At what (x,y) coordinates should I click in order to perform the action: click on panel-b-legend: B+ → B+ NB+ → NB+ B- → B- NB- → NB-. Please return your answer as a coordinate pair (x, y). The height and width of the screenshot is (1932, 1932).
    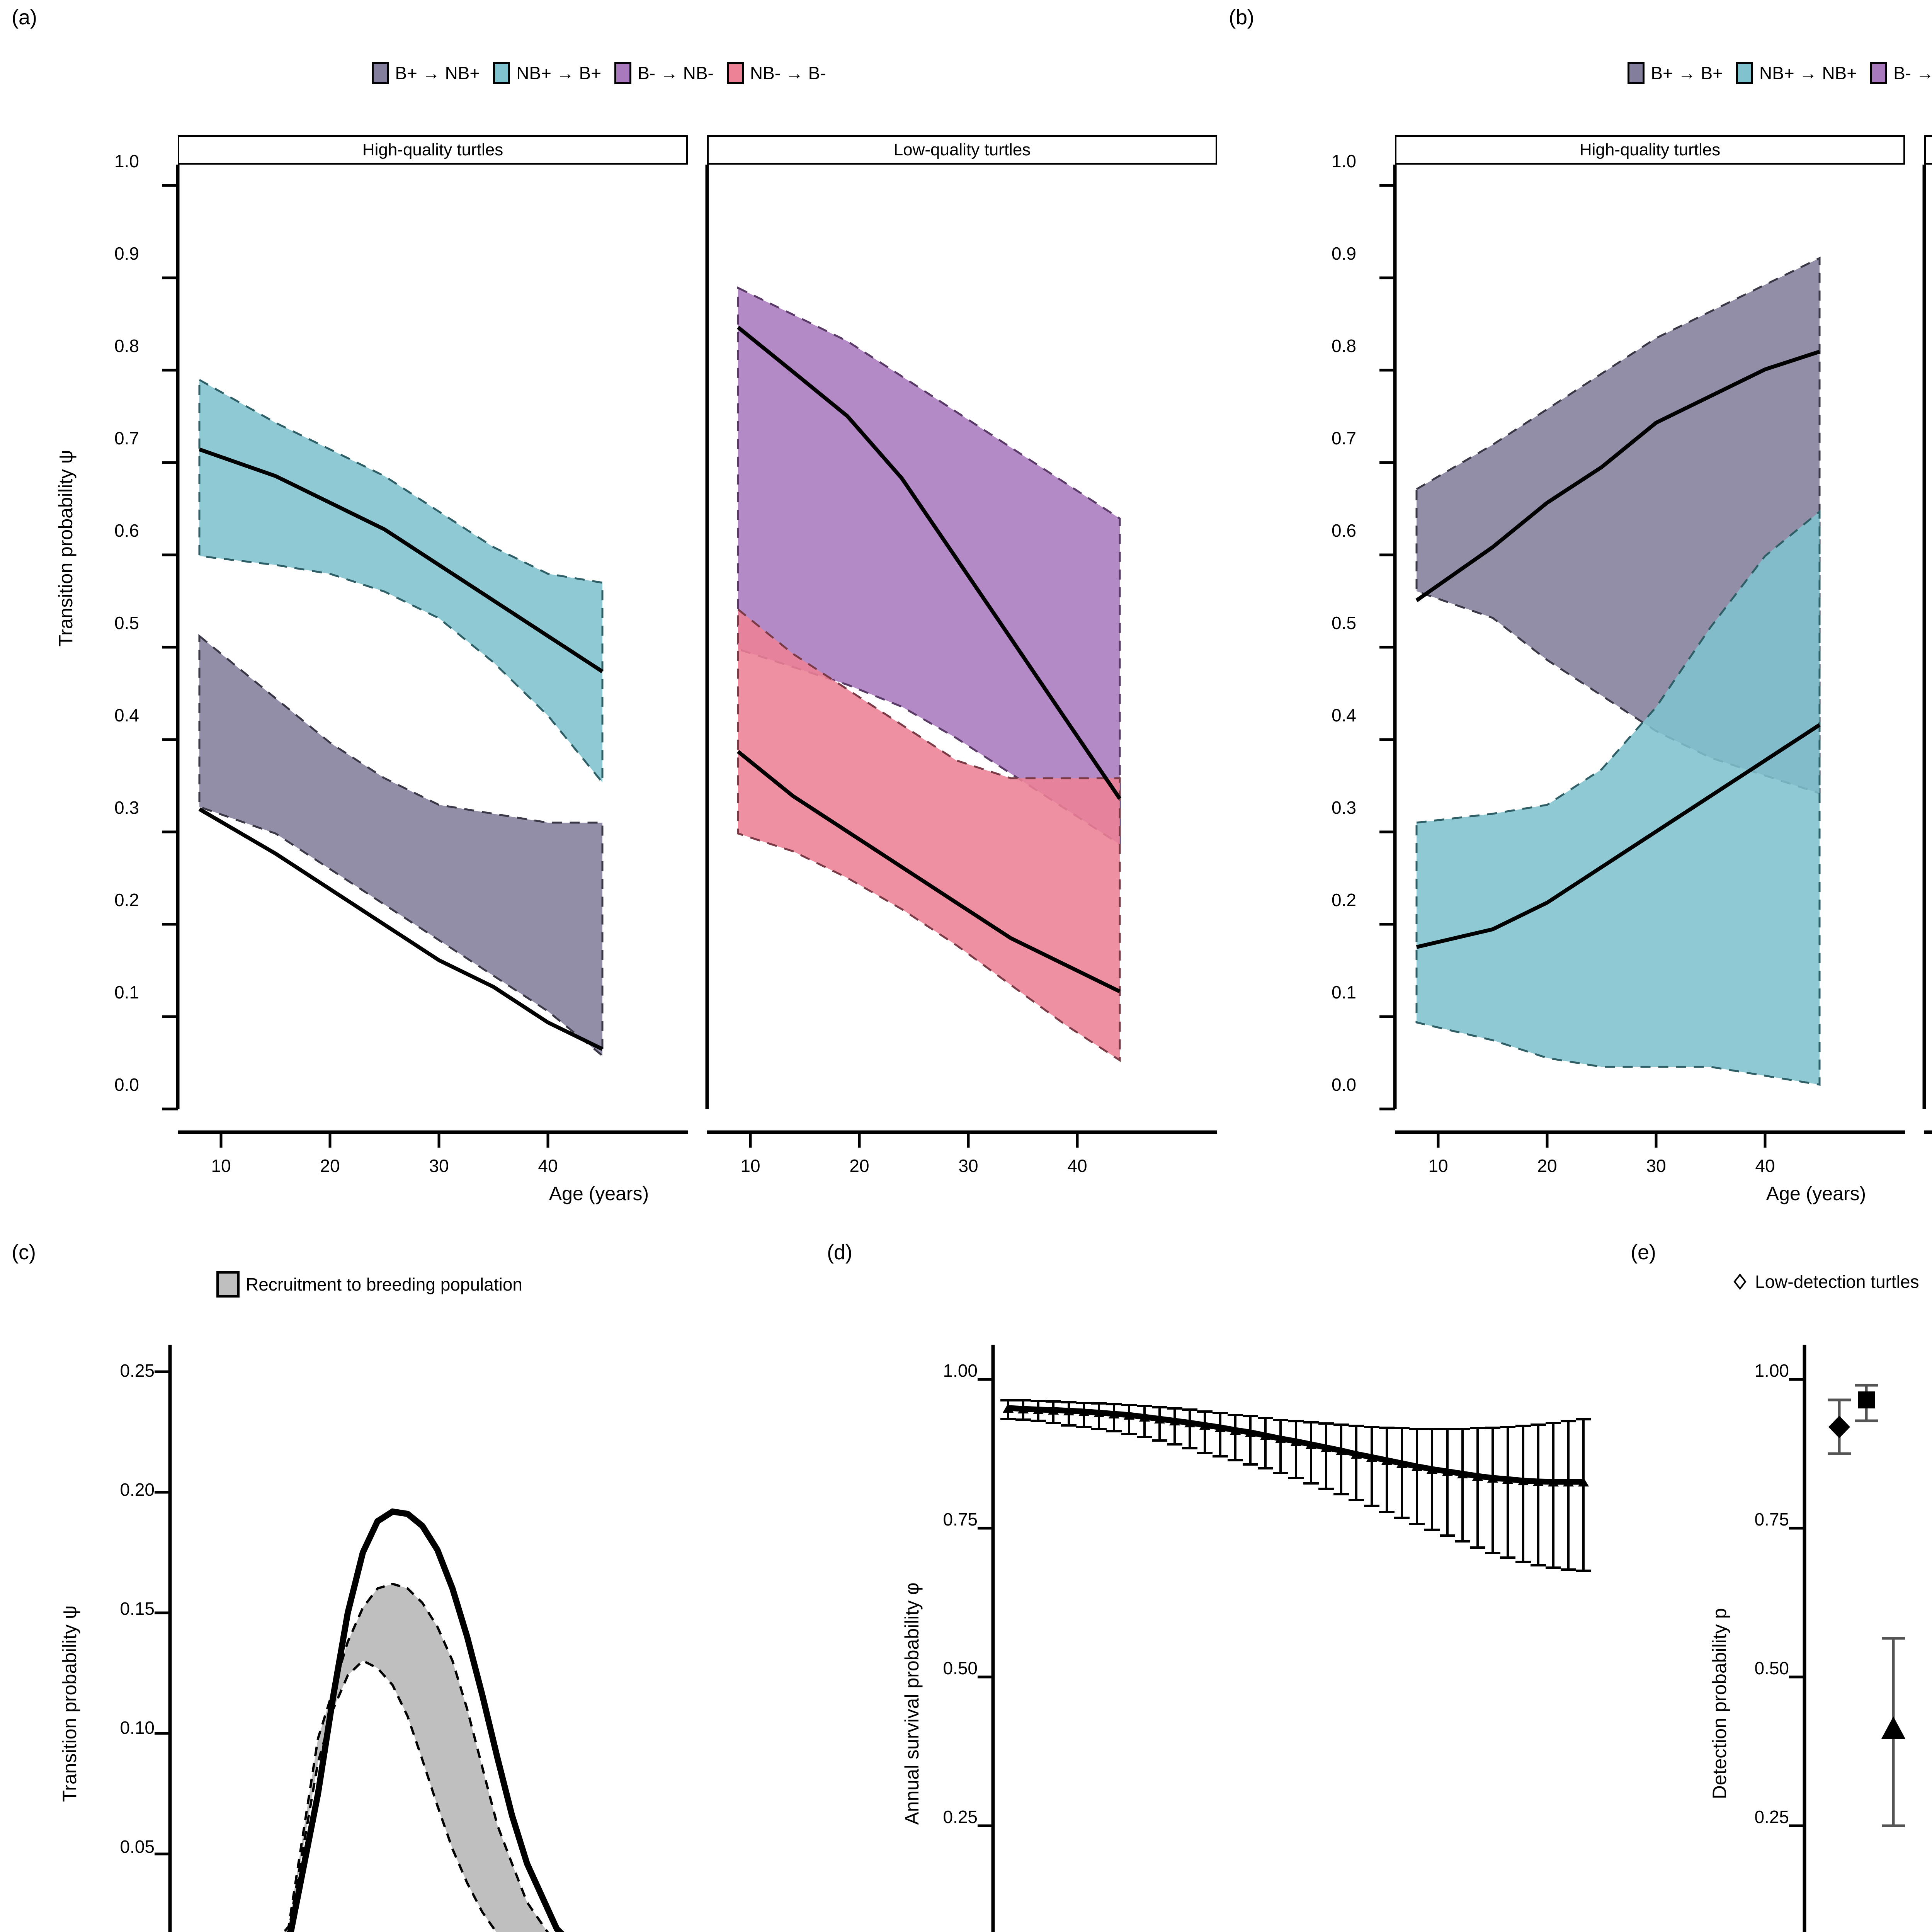
    Looking at the image, I should click on (1719, 73).